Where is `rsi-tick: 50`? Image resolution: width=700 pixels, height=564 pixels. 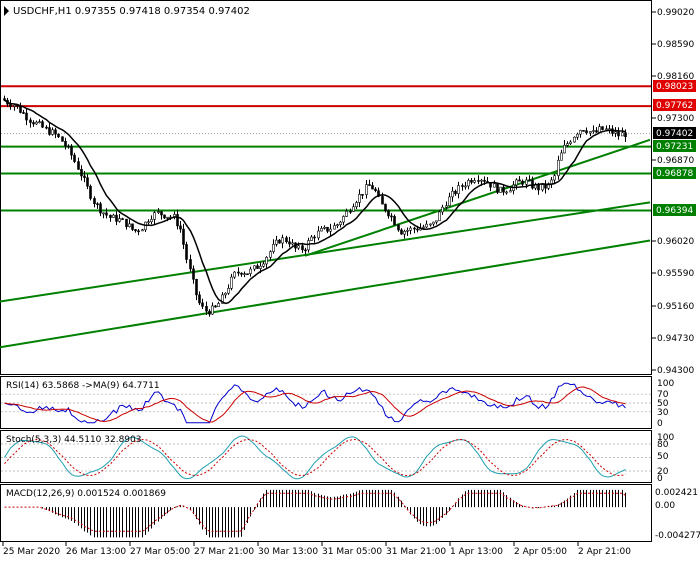
rsi-tick: 50 is located at coordinates (663, 404).